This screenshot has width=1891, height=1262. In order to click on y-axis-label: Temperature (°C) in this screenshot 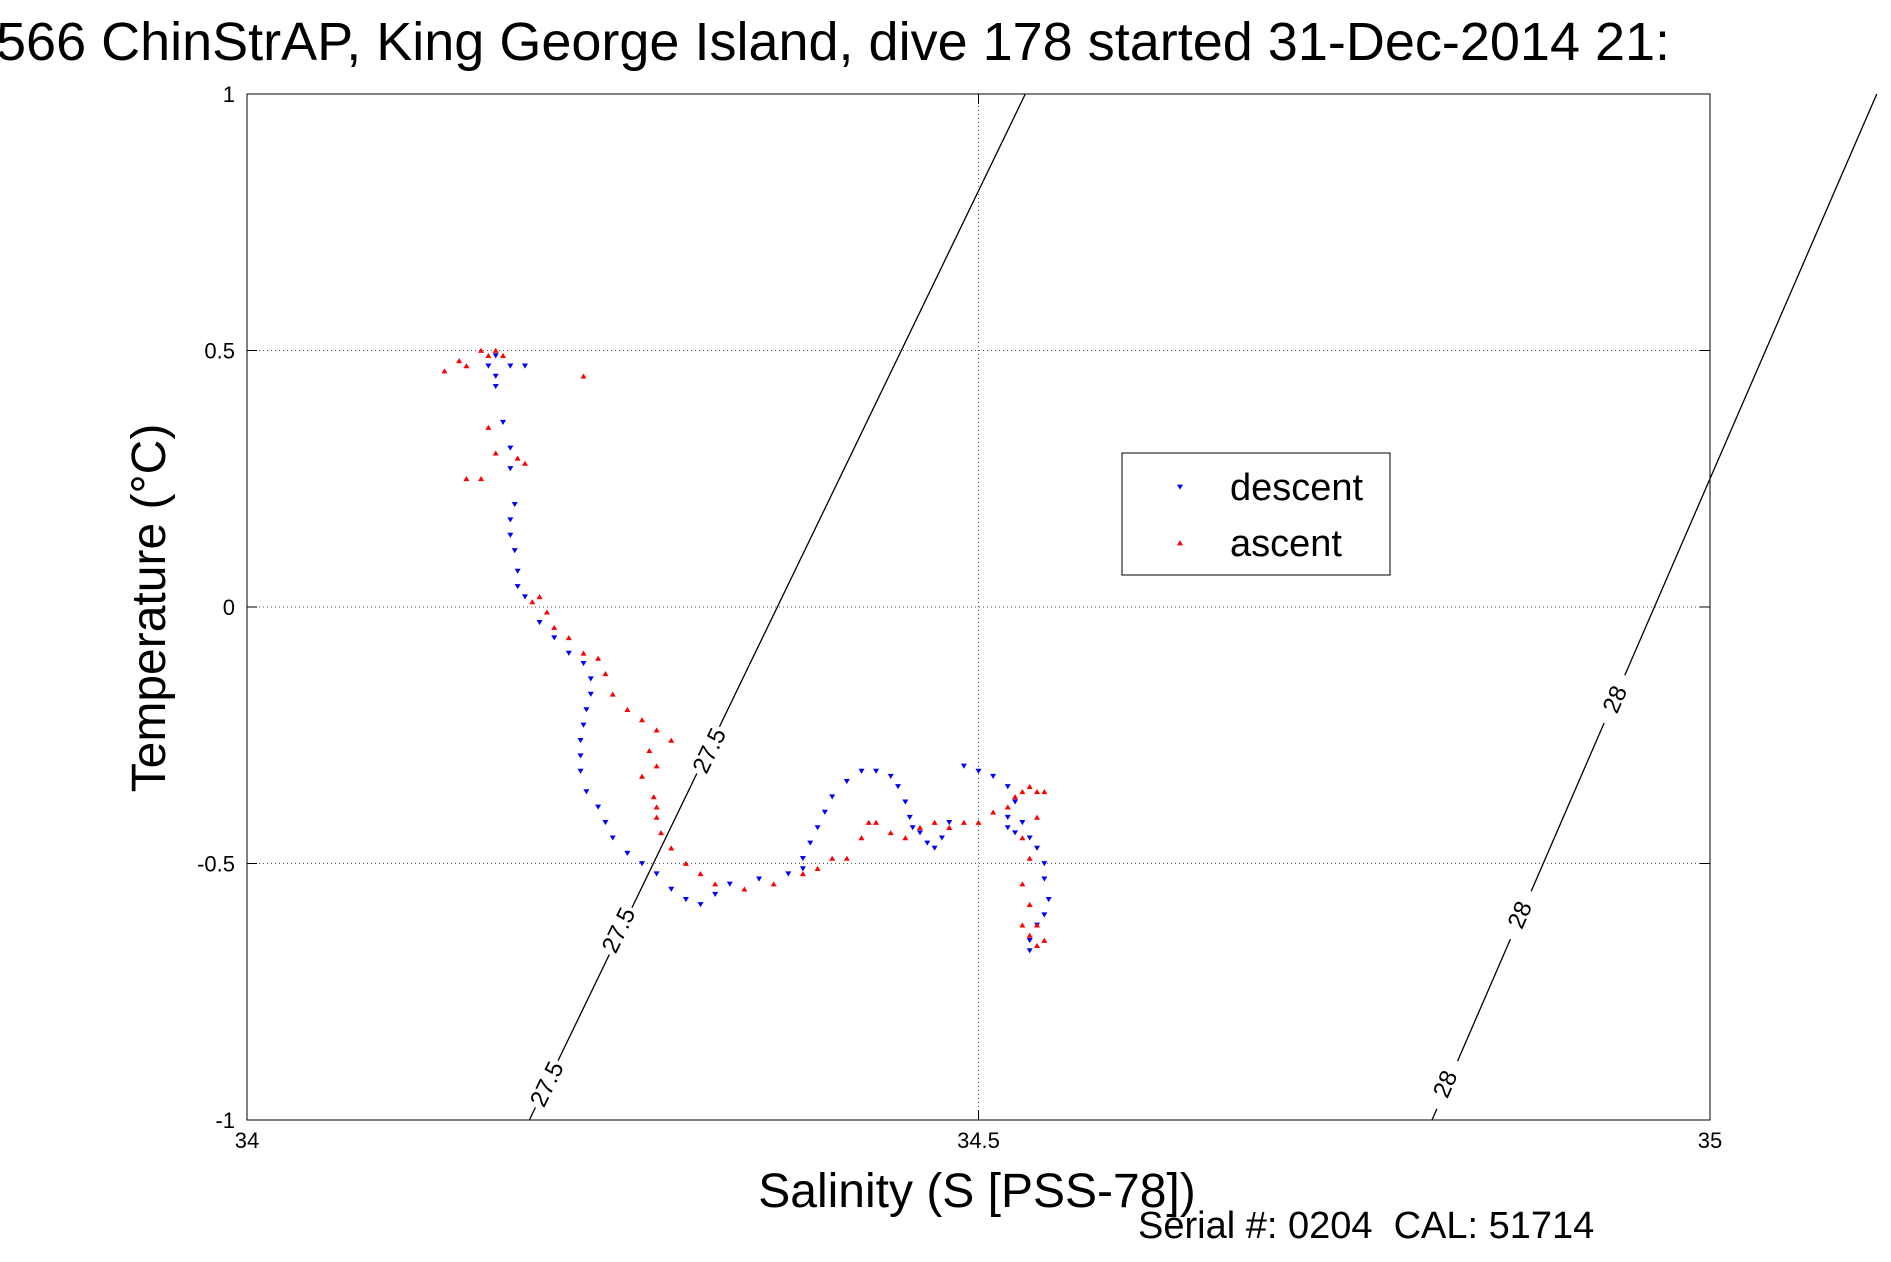, I will do `click(149, 608)`.